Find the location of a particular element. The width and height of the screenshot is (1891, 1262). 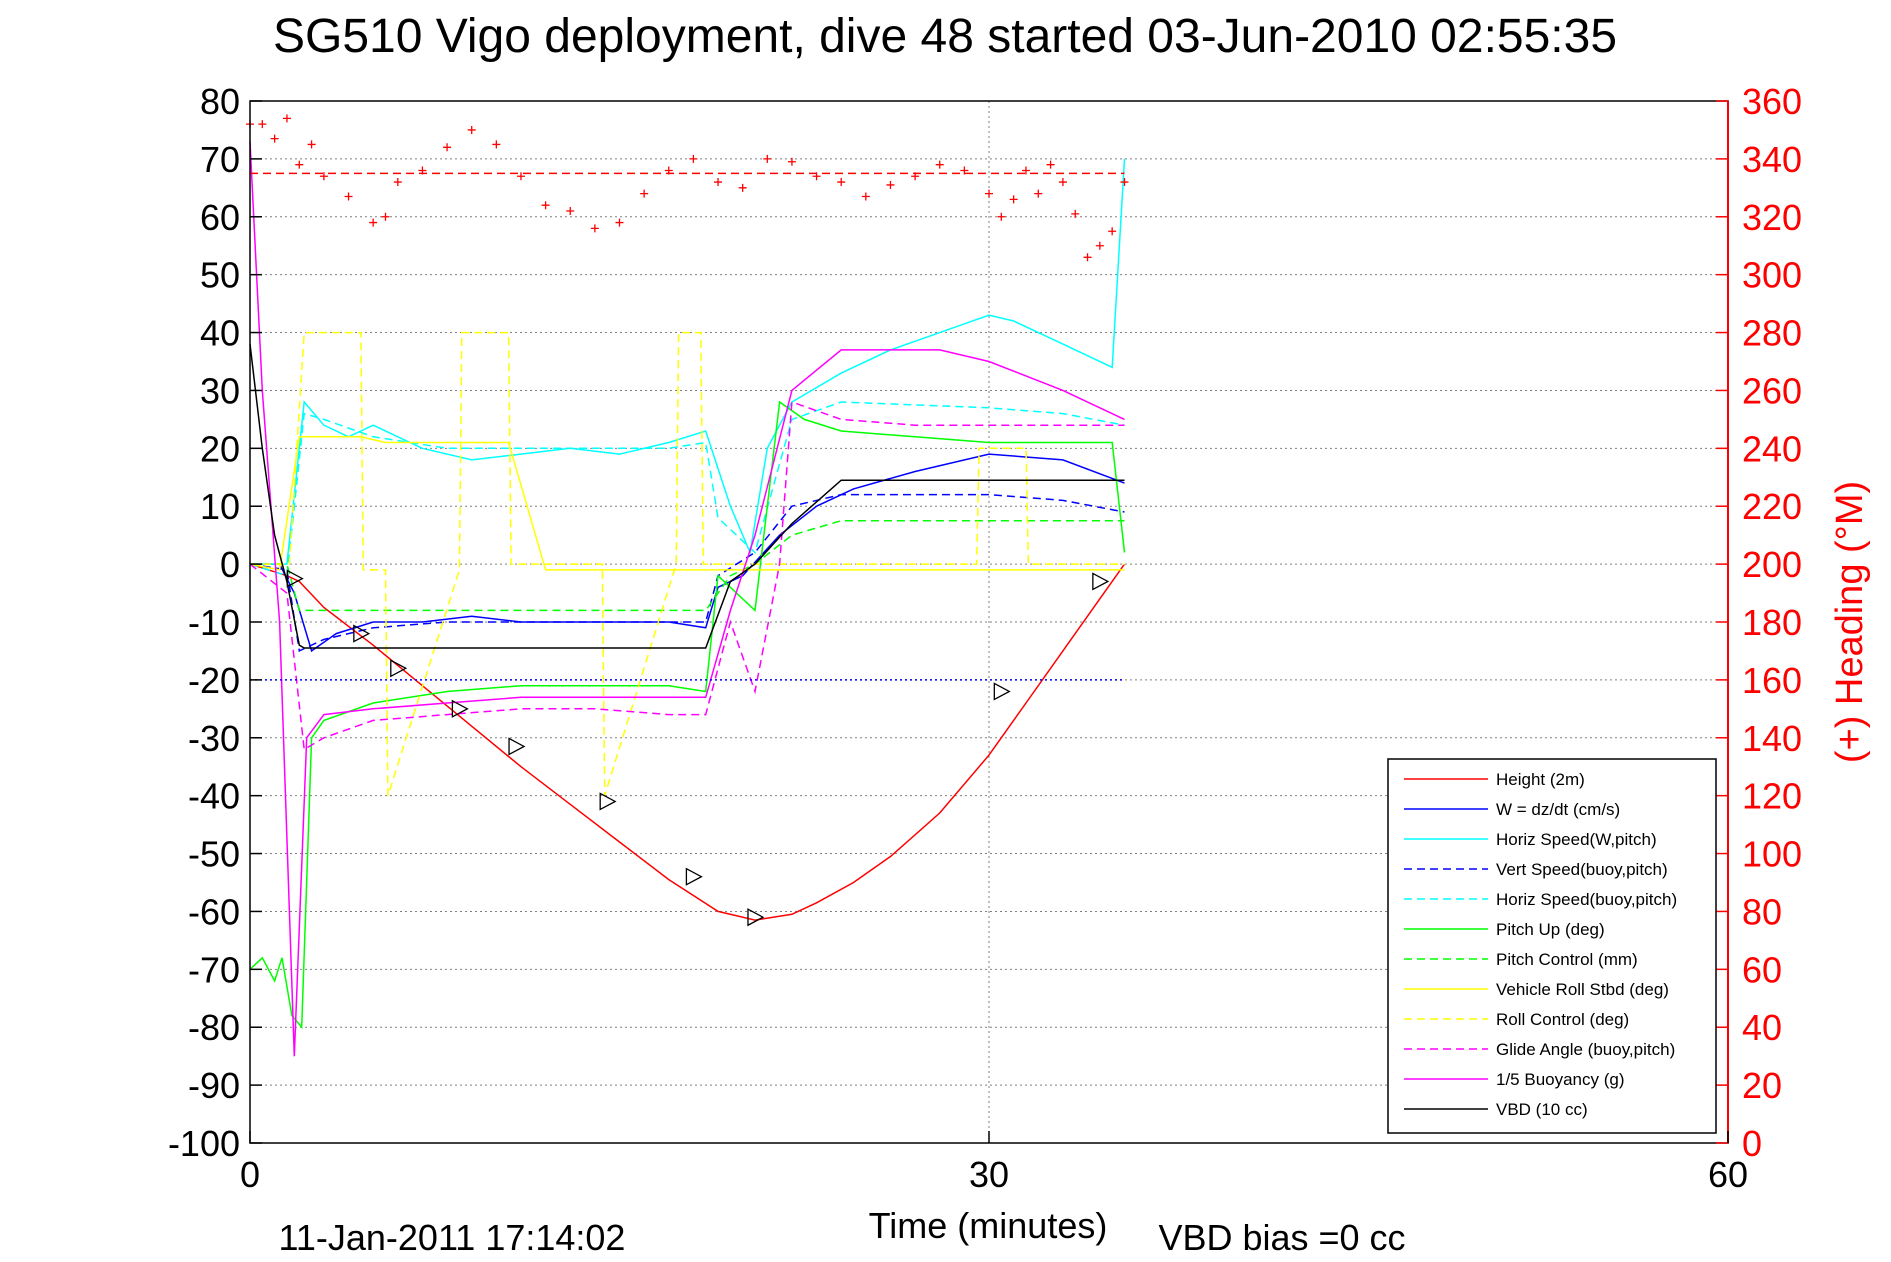

y-tick-label: -40 is located at coordinates (214, 796).